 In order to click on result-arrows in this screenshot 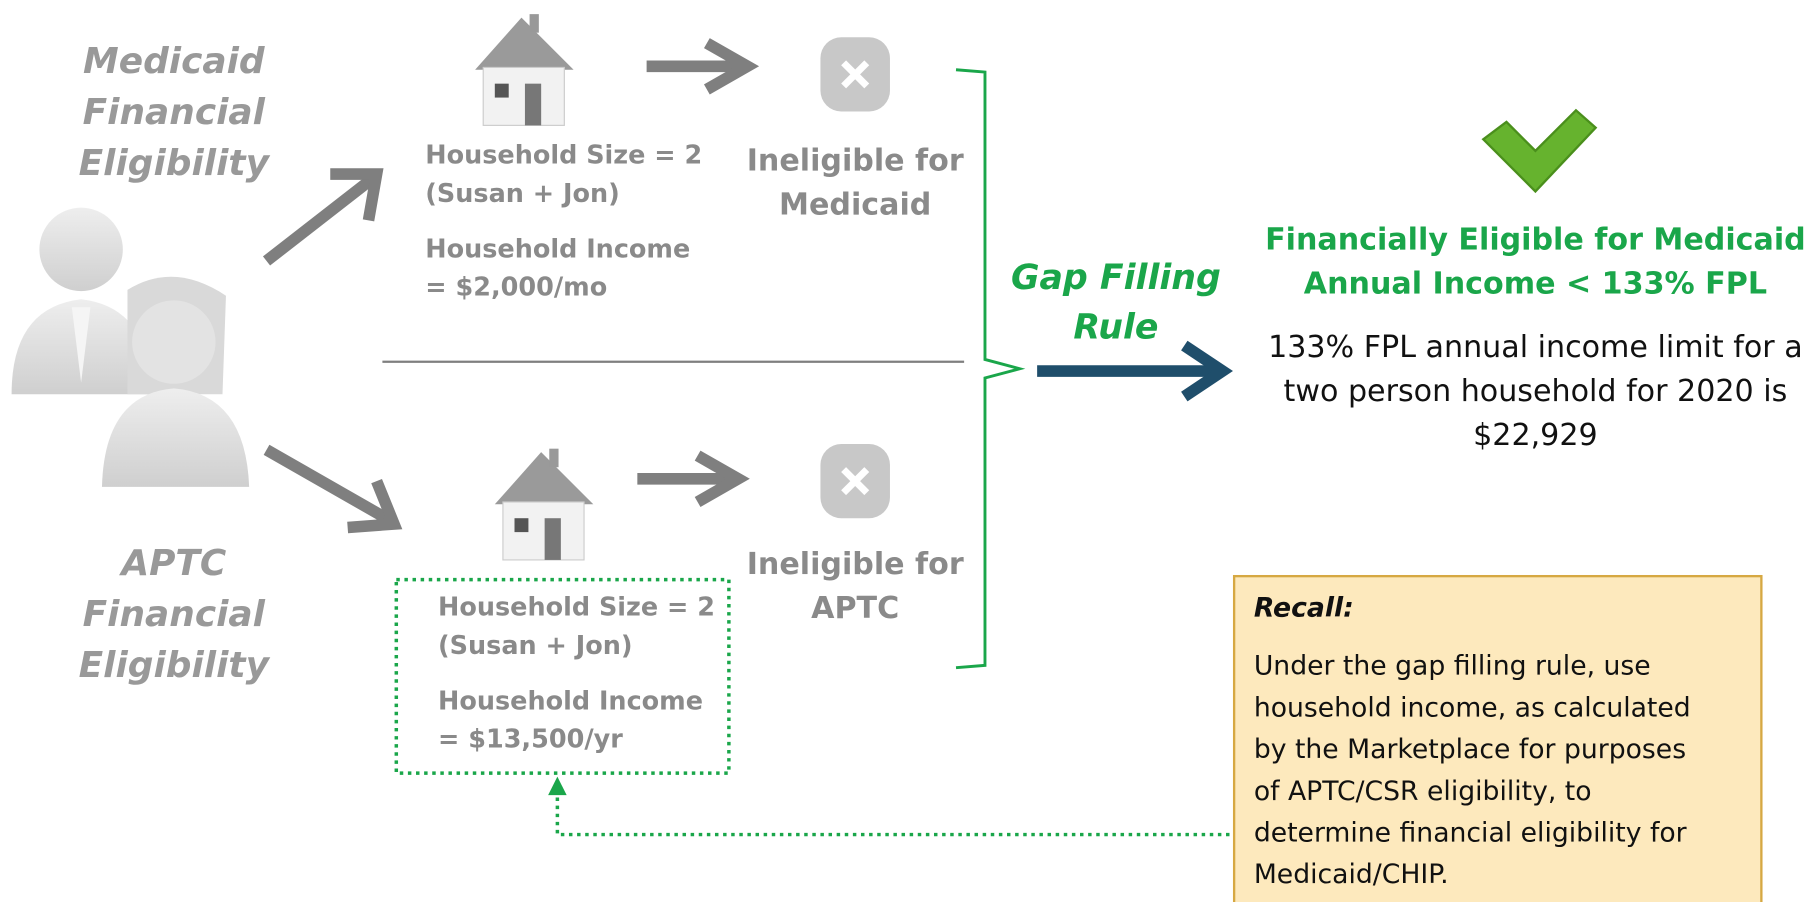, I will do `click(698, 273)`.